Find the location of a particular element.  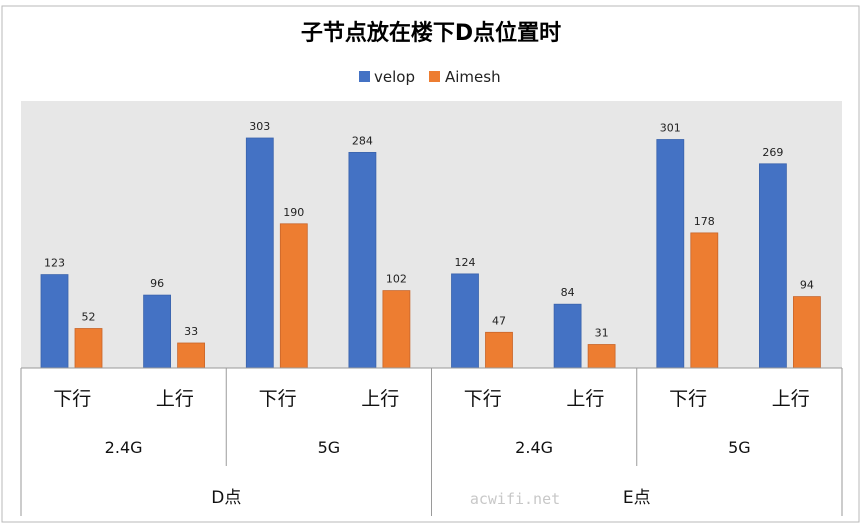

data-label-aimesh-4: 47 is located at coordinates (499, 320).